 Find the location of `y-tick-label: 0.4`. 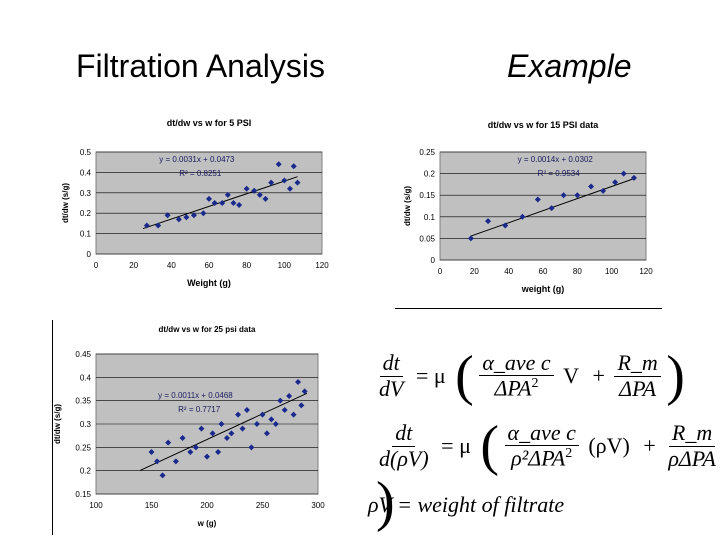

y-tick-label: 0.4 is located at coordinates (86, 172).